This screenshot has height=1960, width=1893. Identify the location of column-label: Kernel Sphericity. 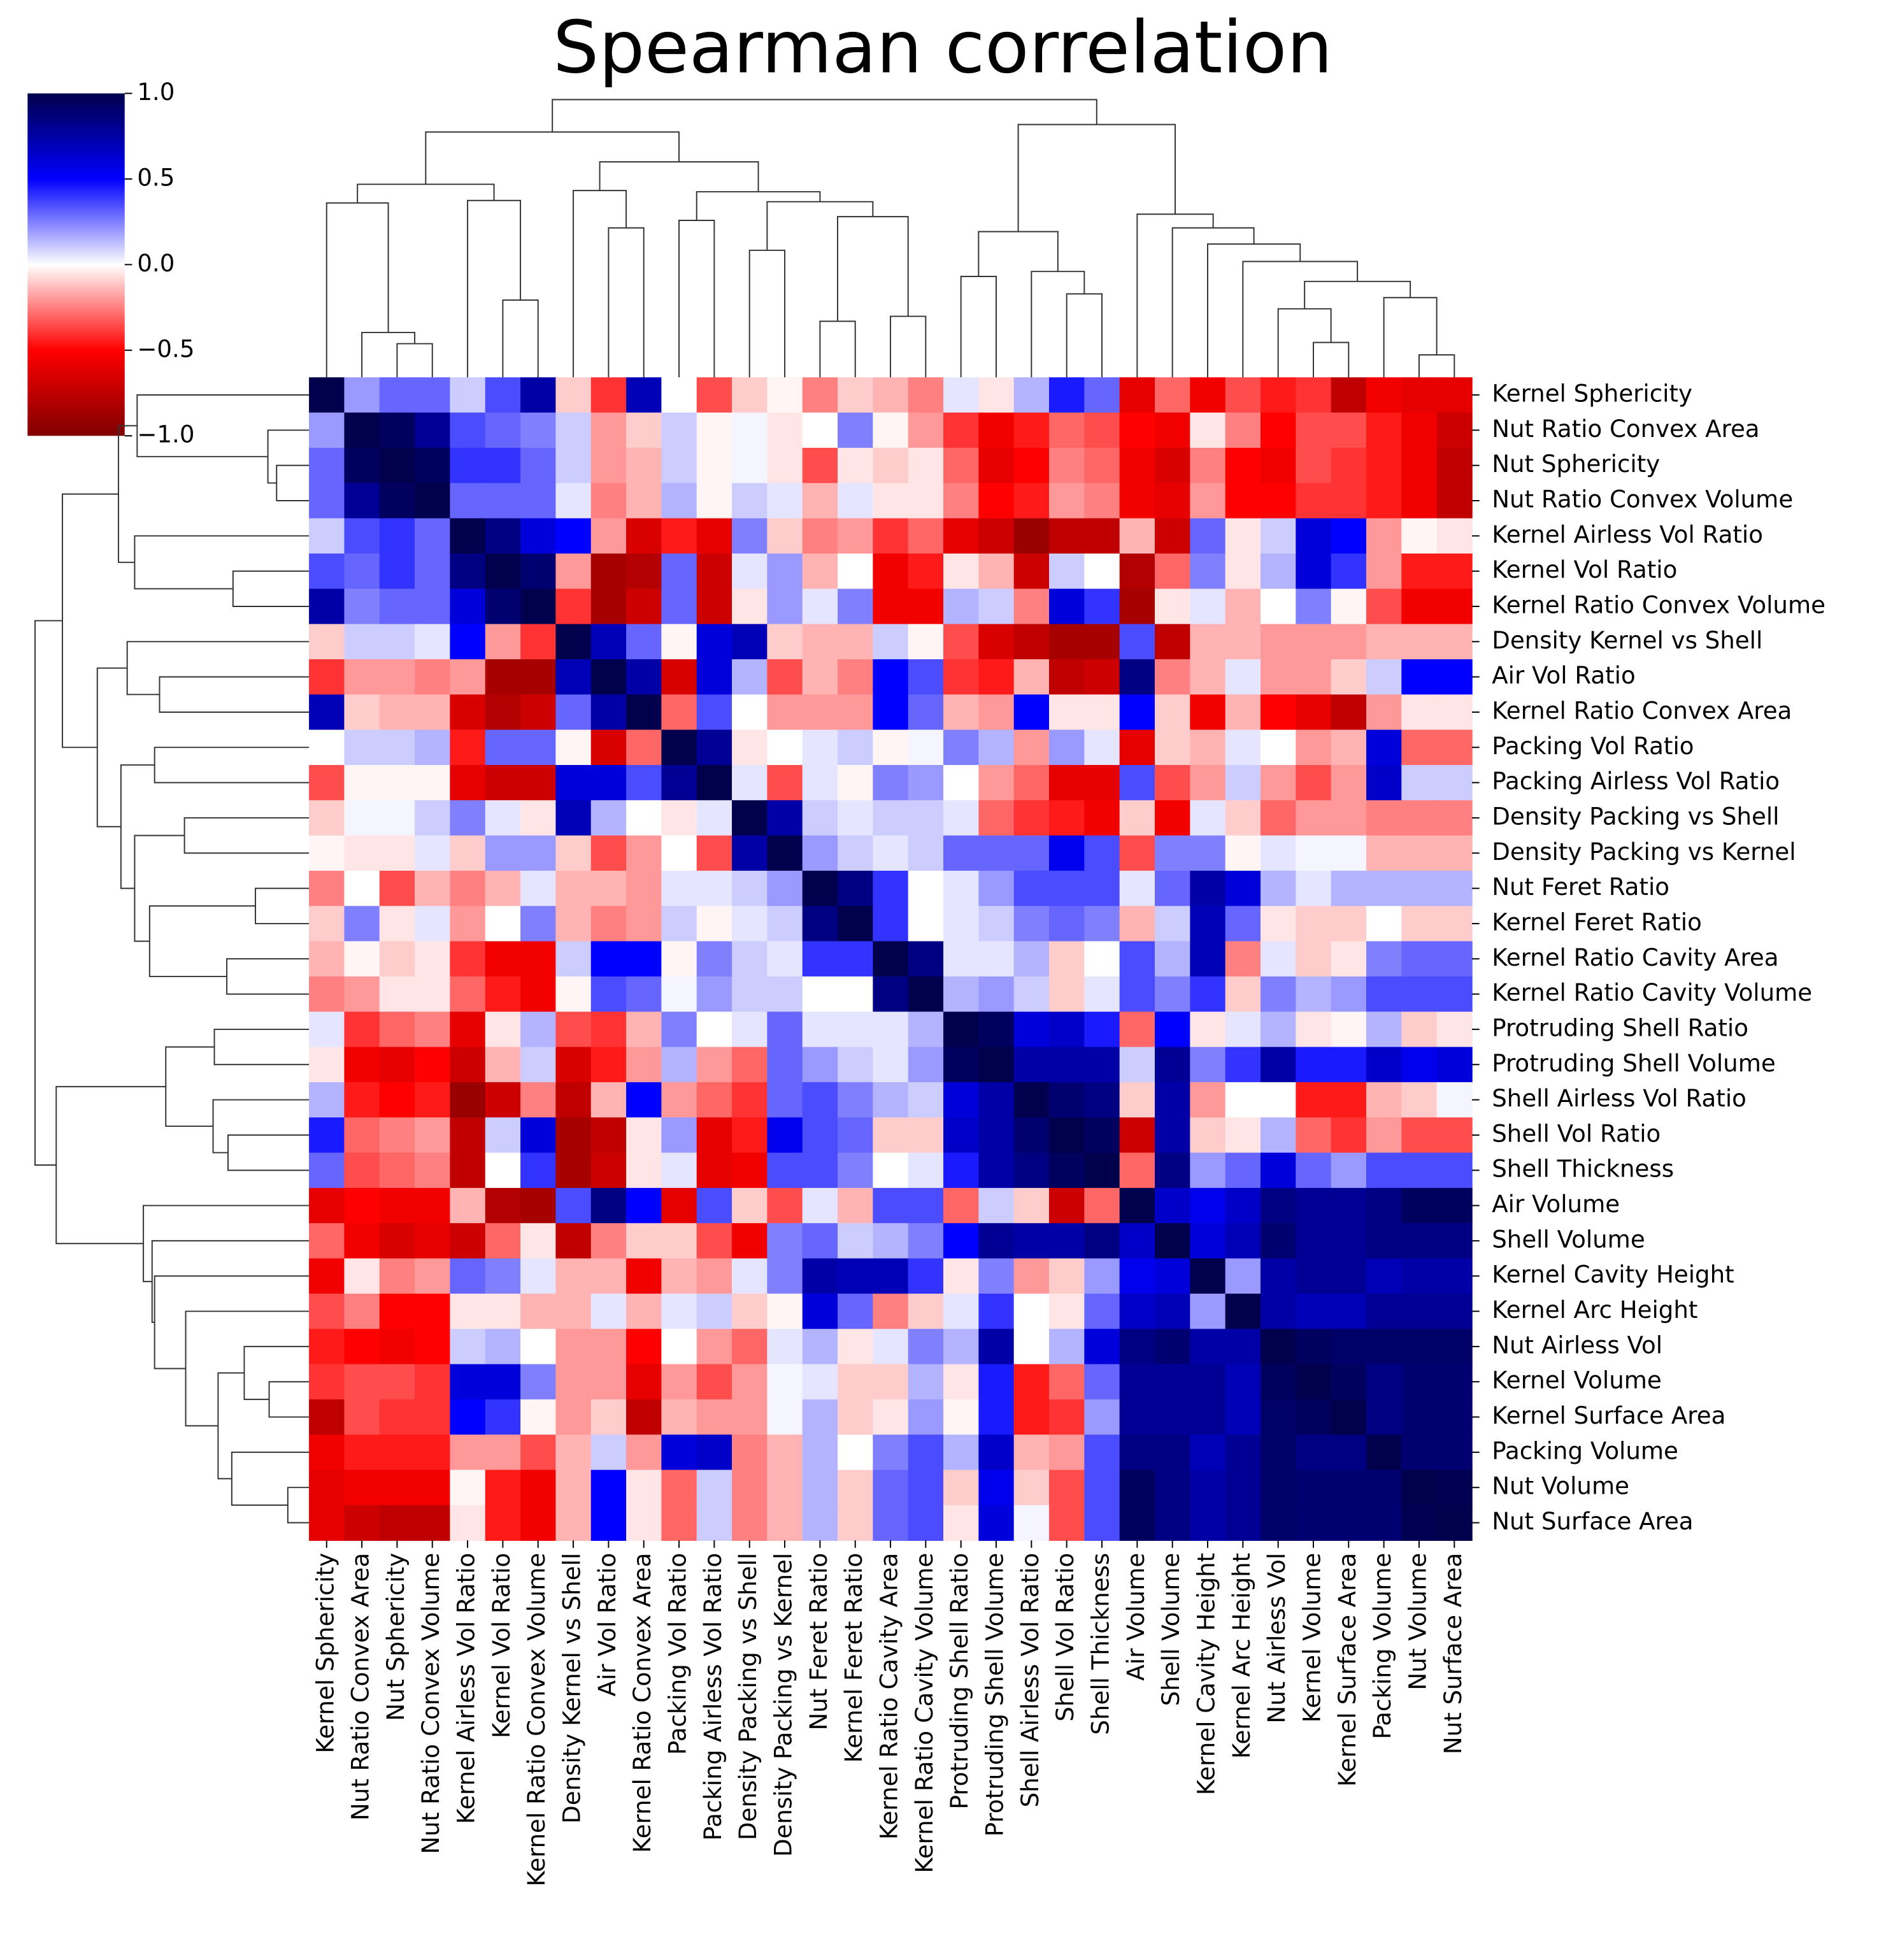
(325, 1654).